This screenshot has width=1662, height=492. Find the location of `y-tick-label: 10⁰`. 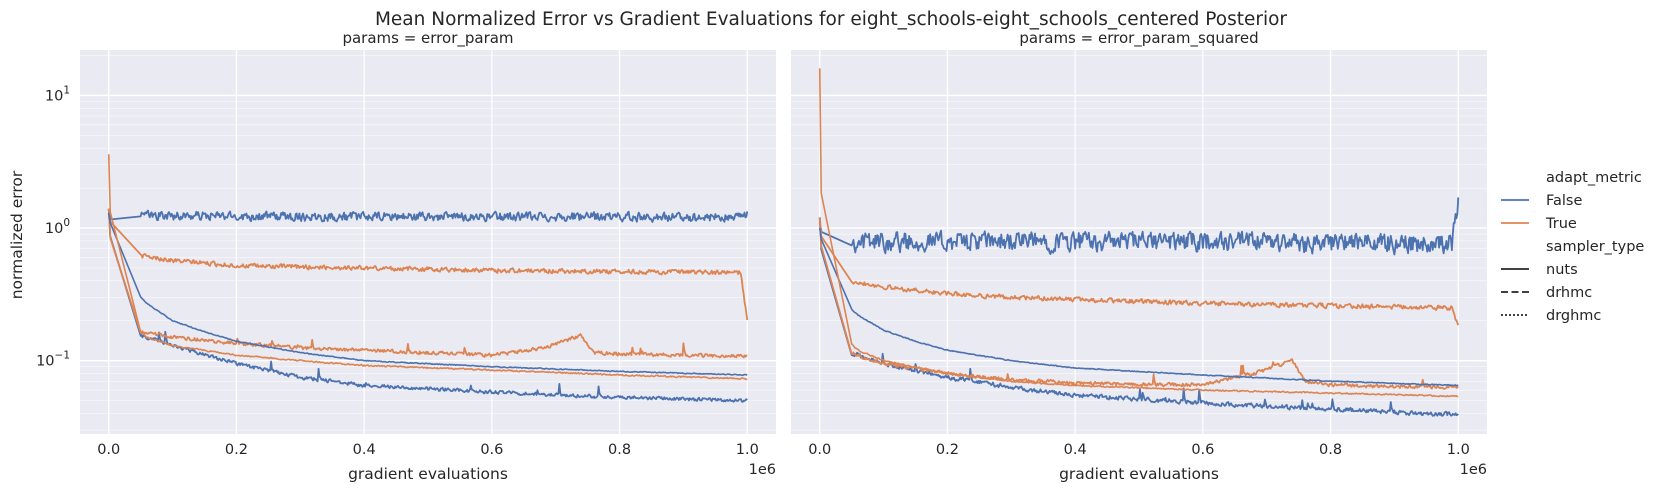

y-tick-label: 10⁰ is located at coordinates (57, 227).